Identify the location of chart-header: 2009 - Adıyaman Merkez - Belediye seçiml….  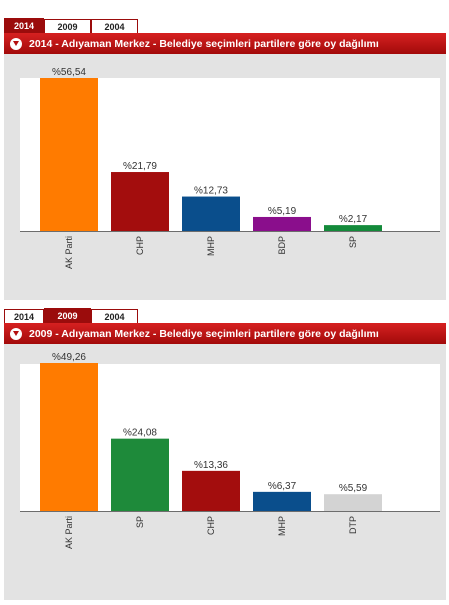
(225, 333).